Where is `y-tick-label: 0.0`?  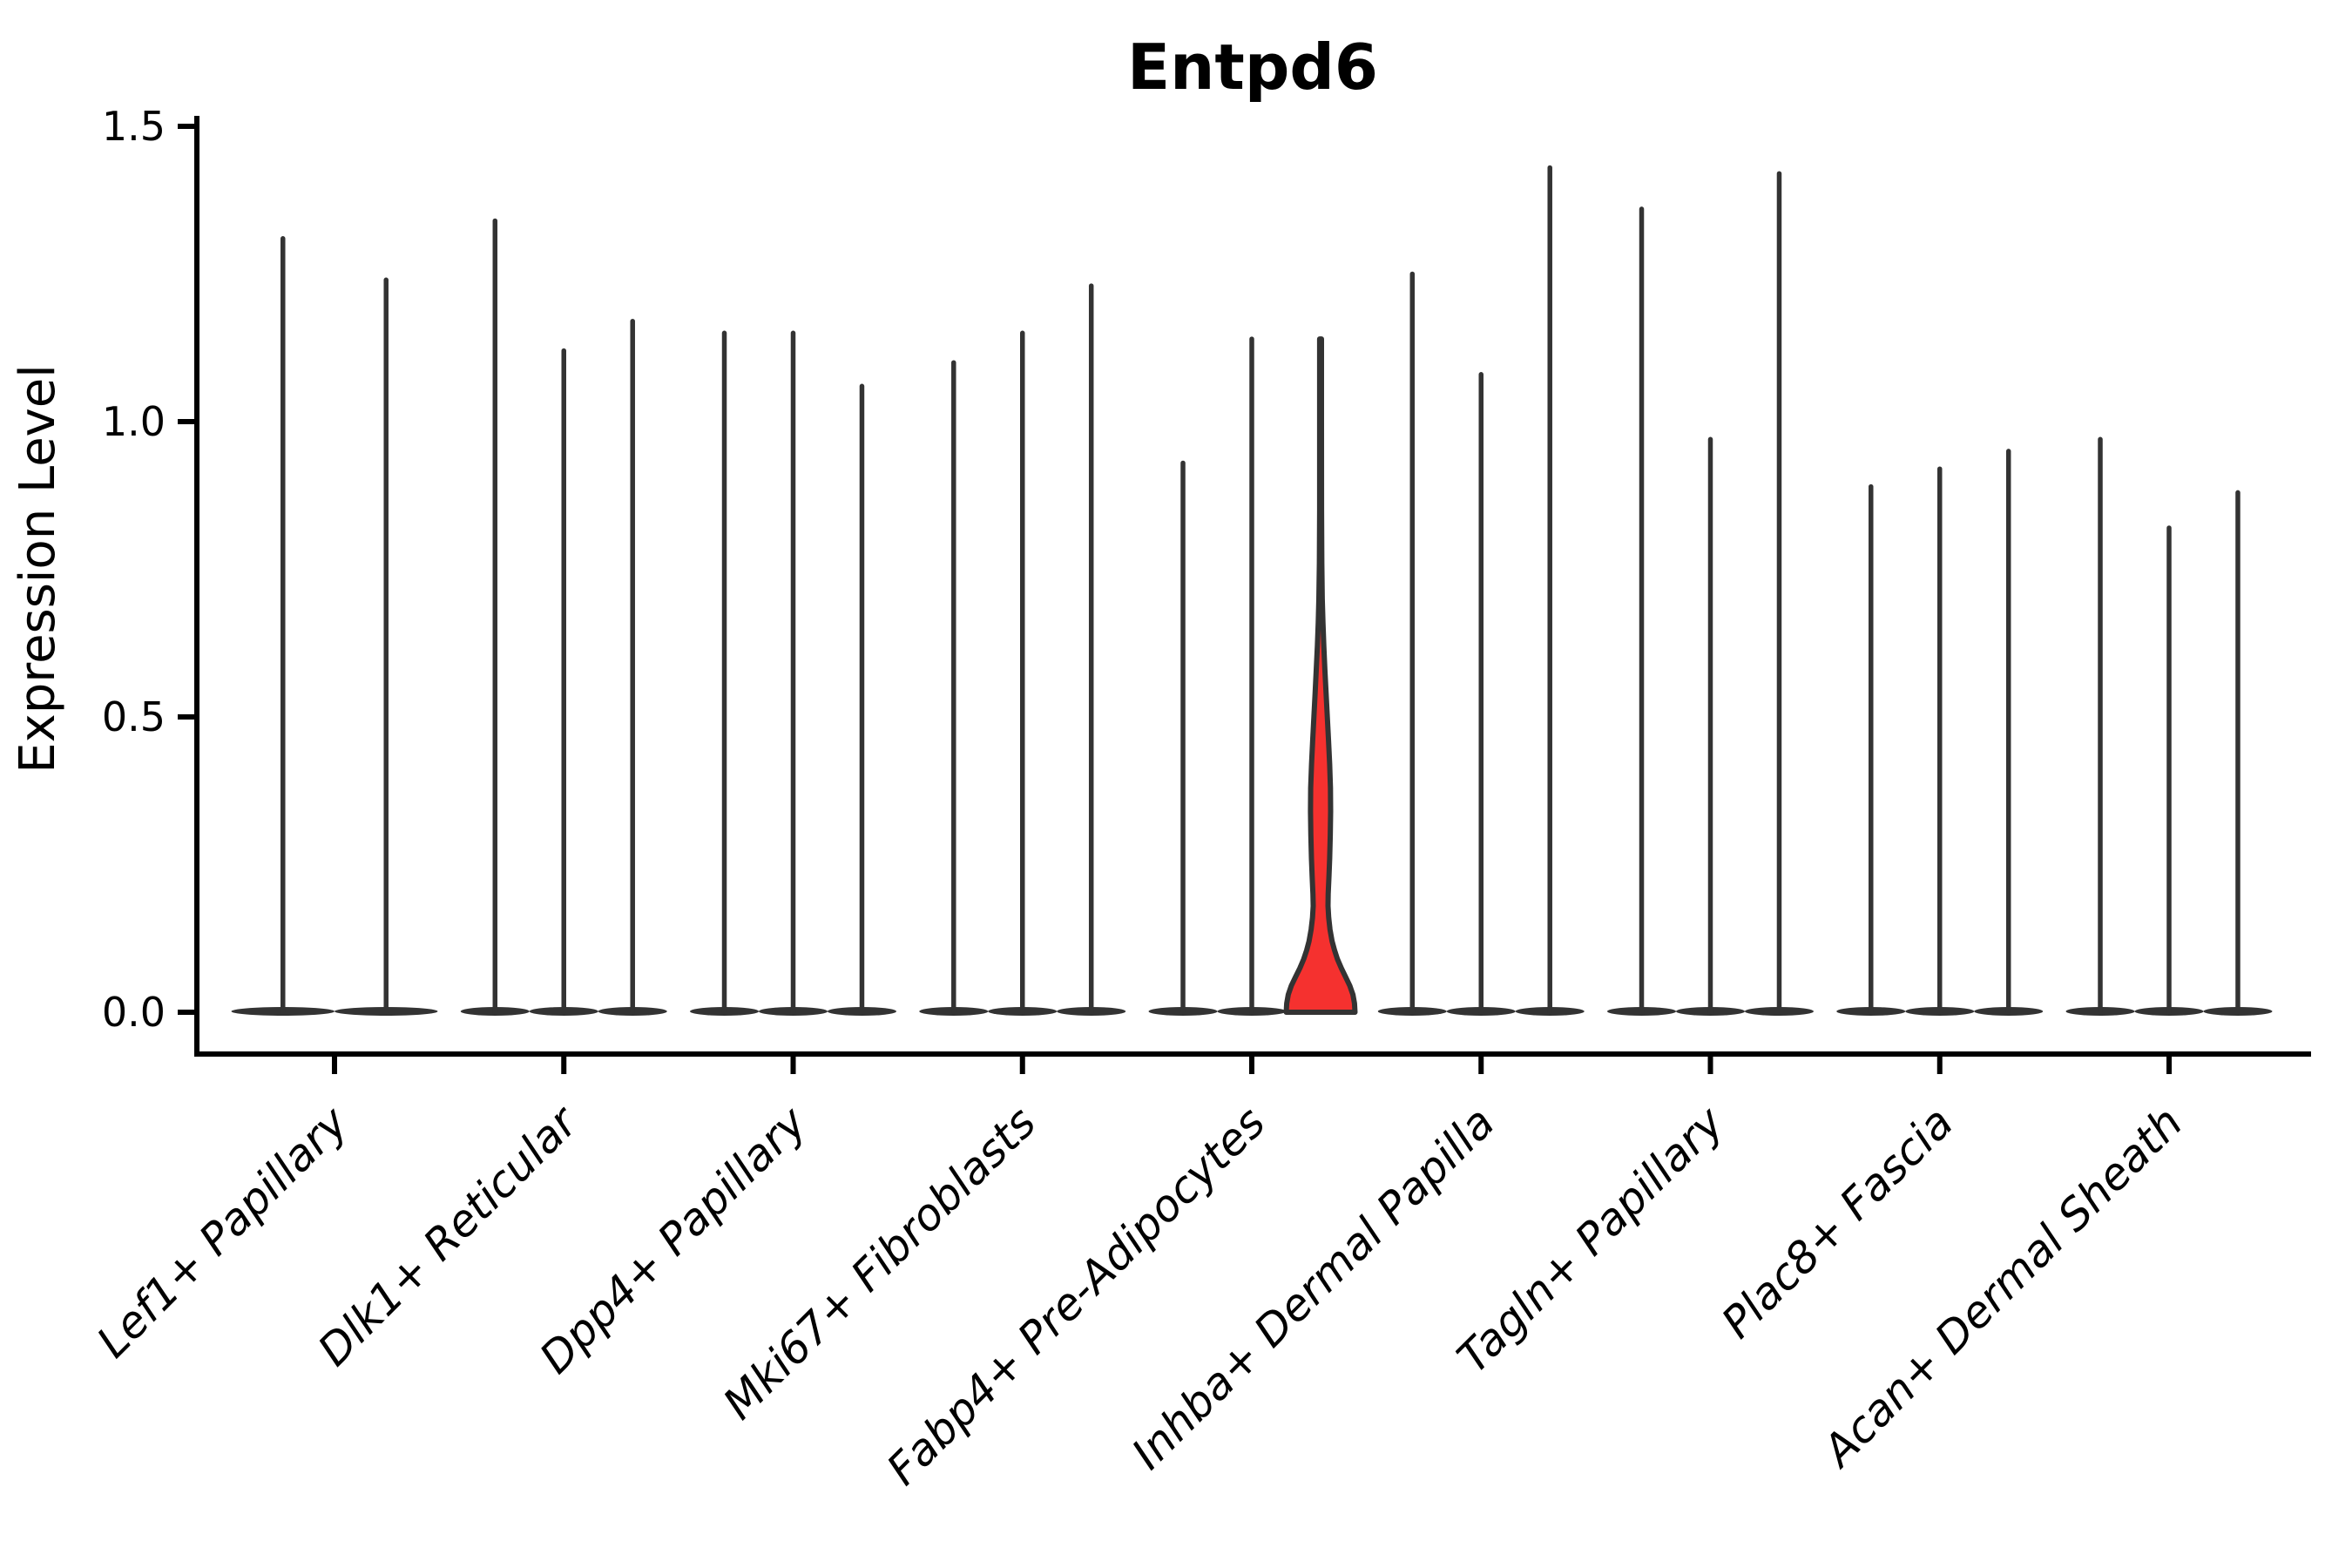
y-tick-label: 0.0 is located at coordinates (134, 1013).